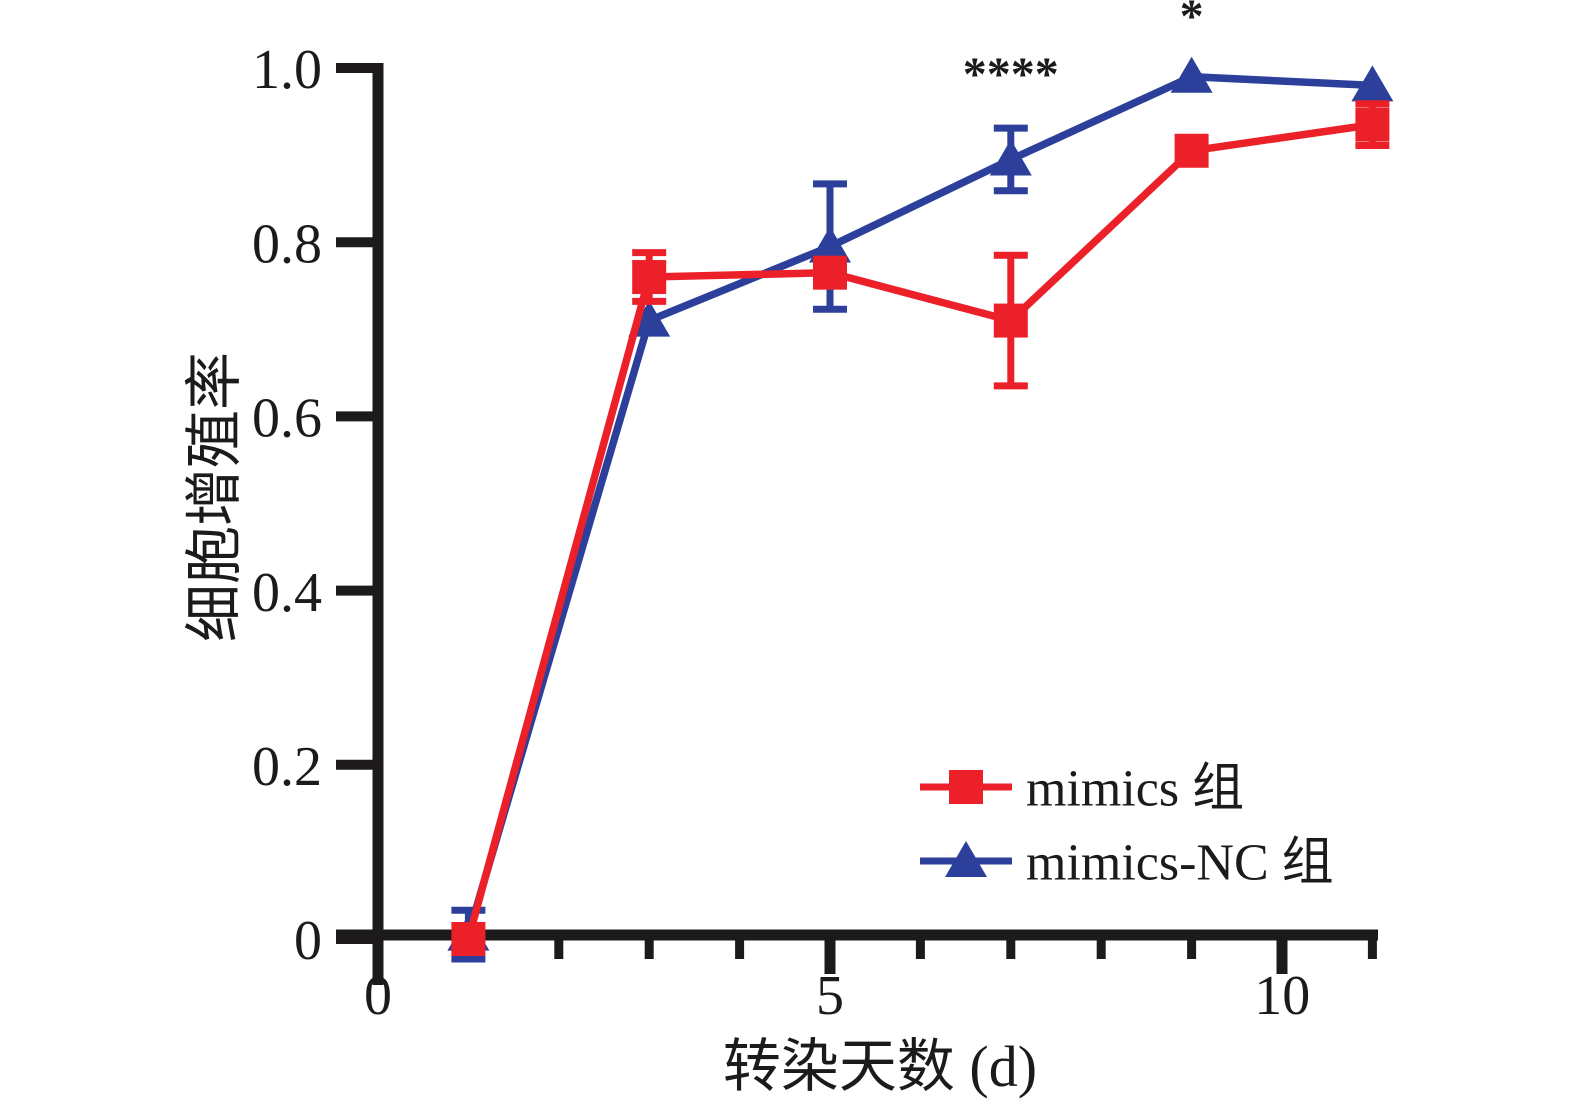 The height and width of the screenshot is (1105, 1575). What do you see at coordinates (1135, 789) in the screenshot?
I see `legend-label-mimics: mimics 组` at bounding box center [1135, 789].